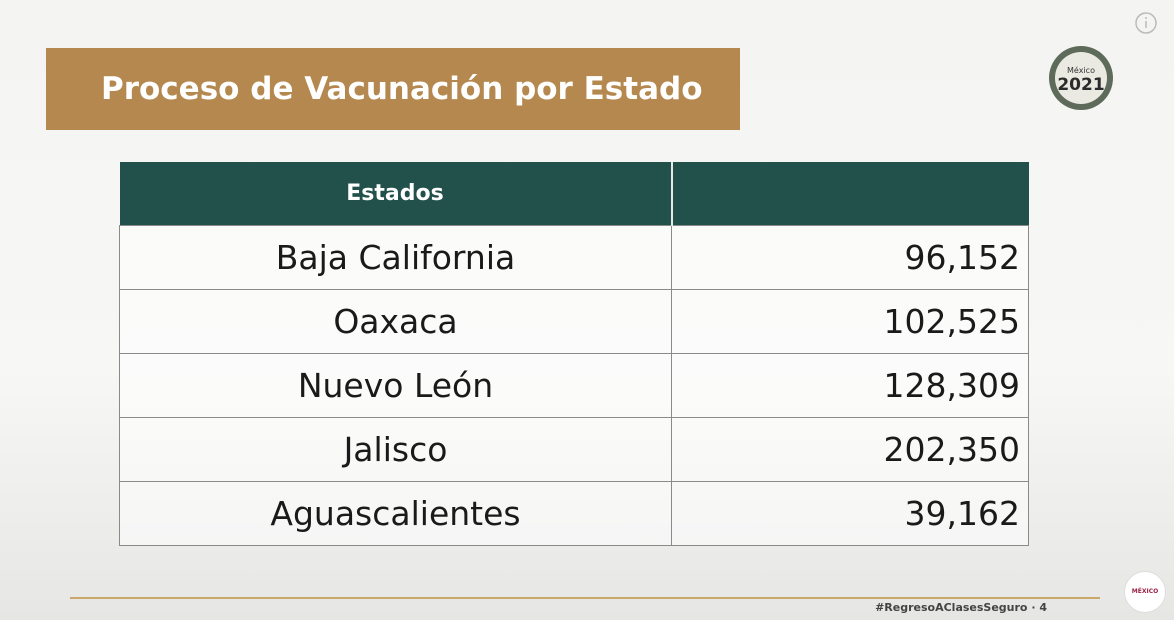 This screenshot has width=1174, height=620. I want to click on info-circle, so click(1146, 23).